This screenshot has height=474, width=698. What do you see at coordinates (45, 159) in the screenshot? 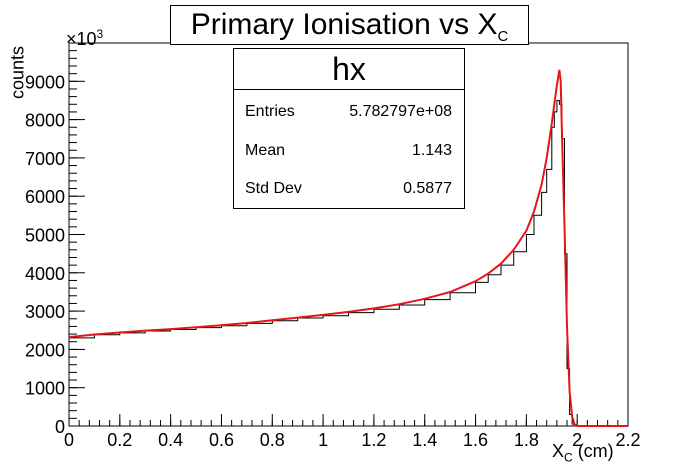
I see `y-tick-label: 7000` at bounding box center [45, 159].